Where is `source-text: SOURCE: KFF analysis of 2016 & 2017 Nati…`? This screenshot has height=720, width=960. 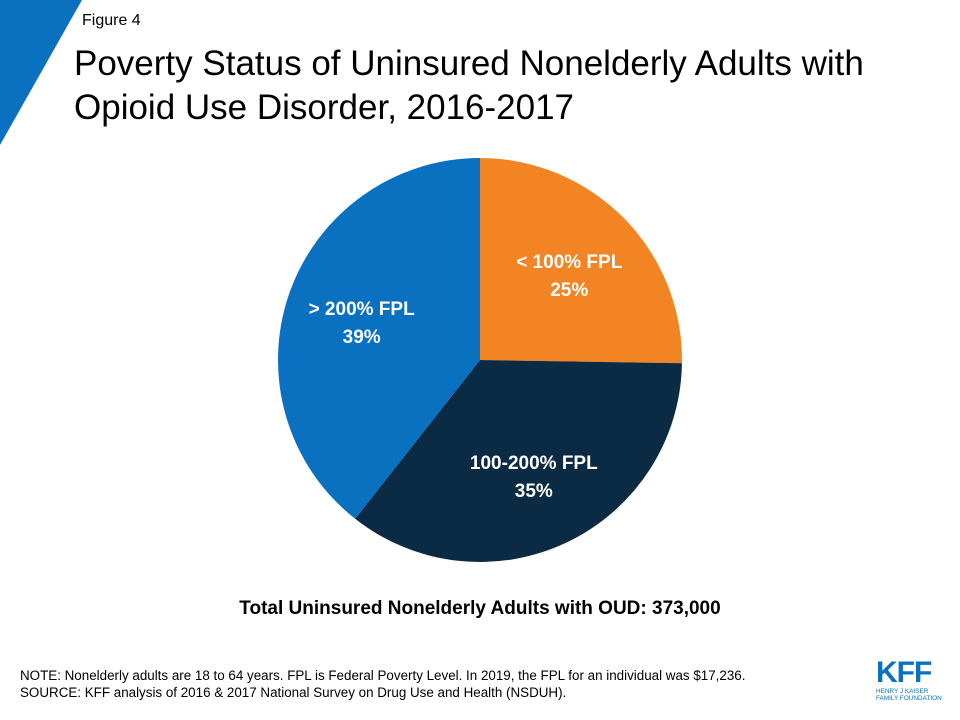
source-text: SOURCE: KFF analysis of 2016 & 2017 Nati… is located at coordinates (293, 692).